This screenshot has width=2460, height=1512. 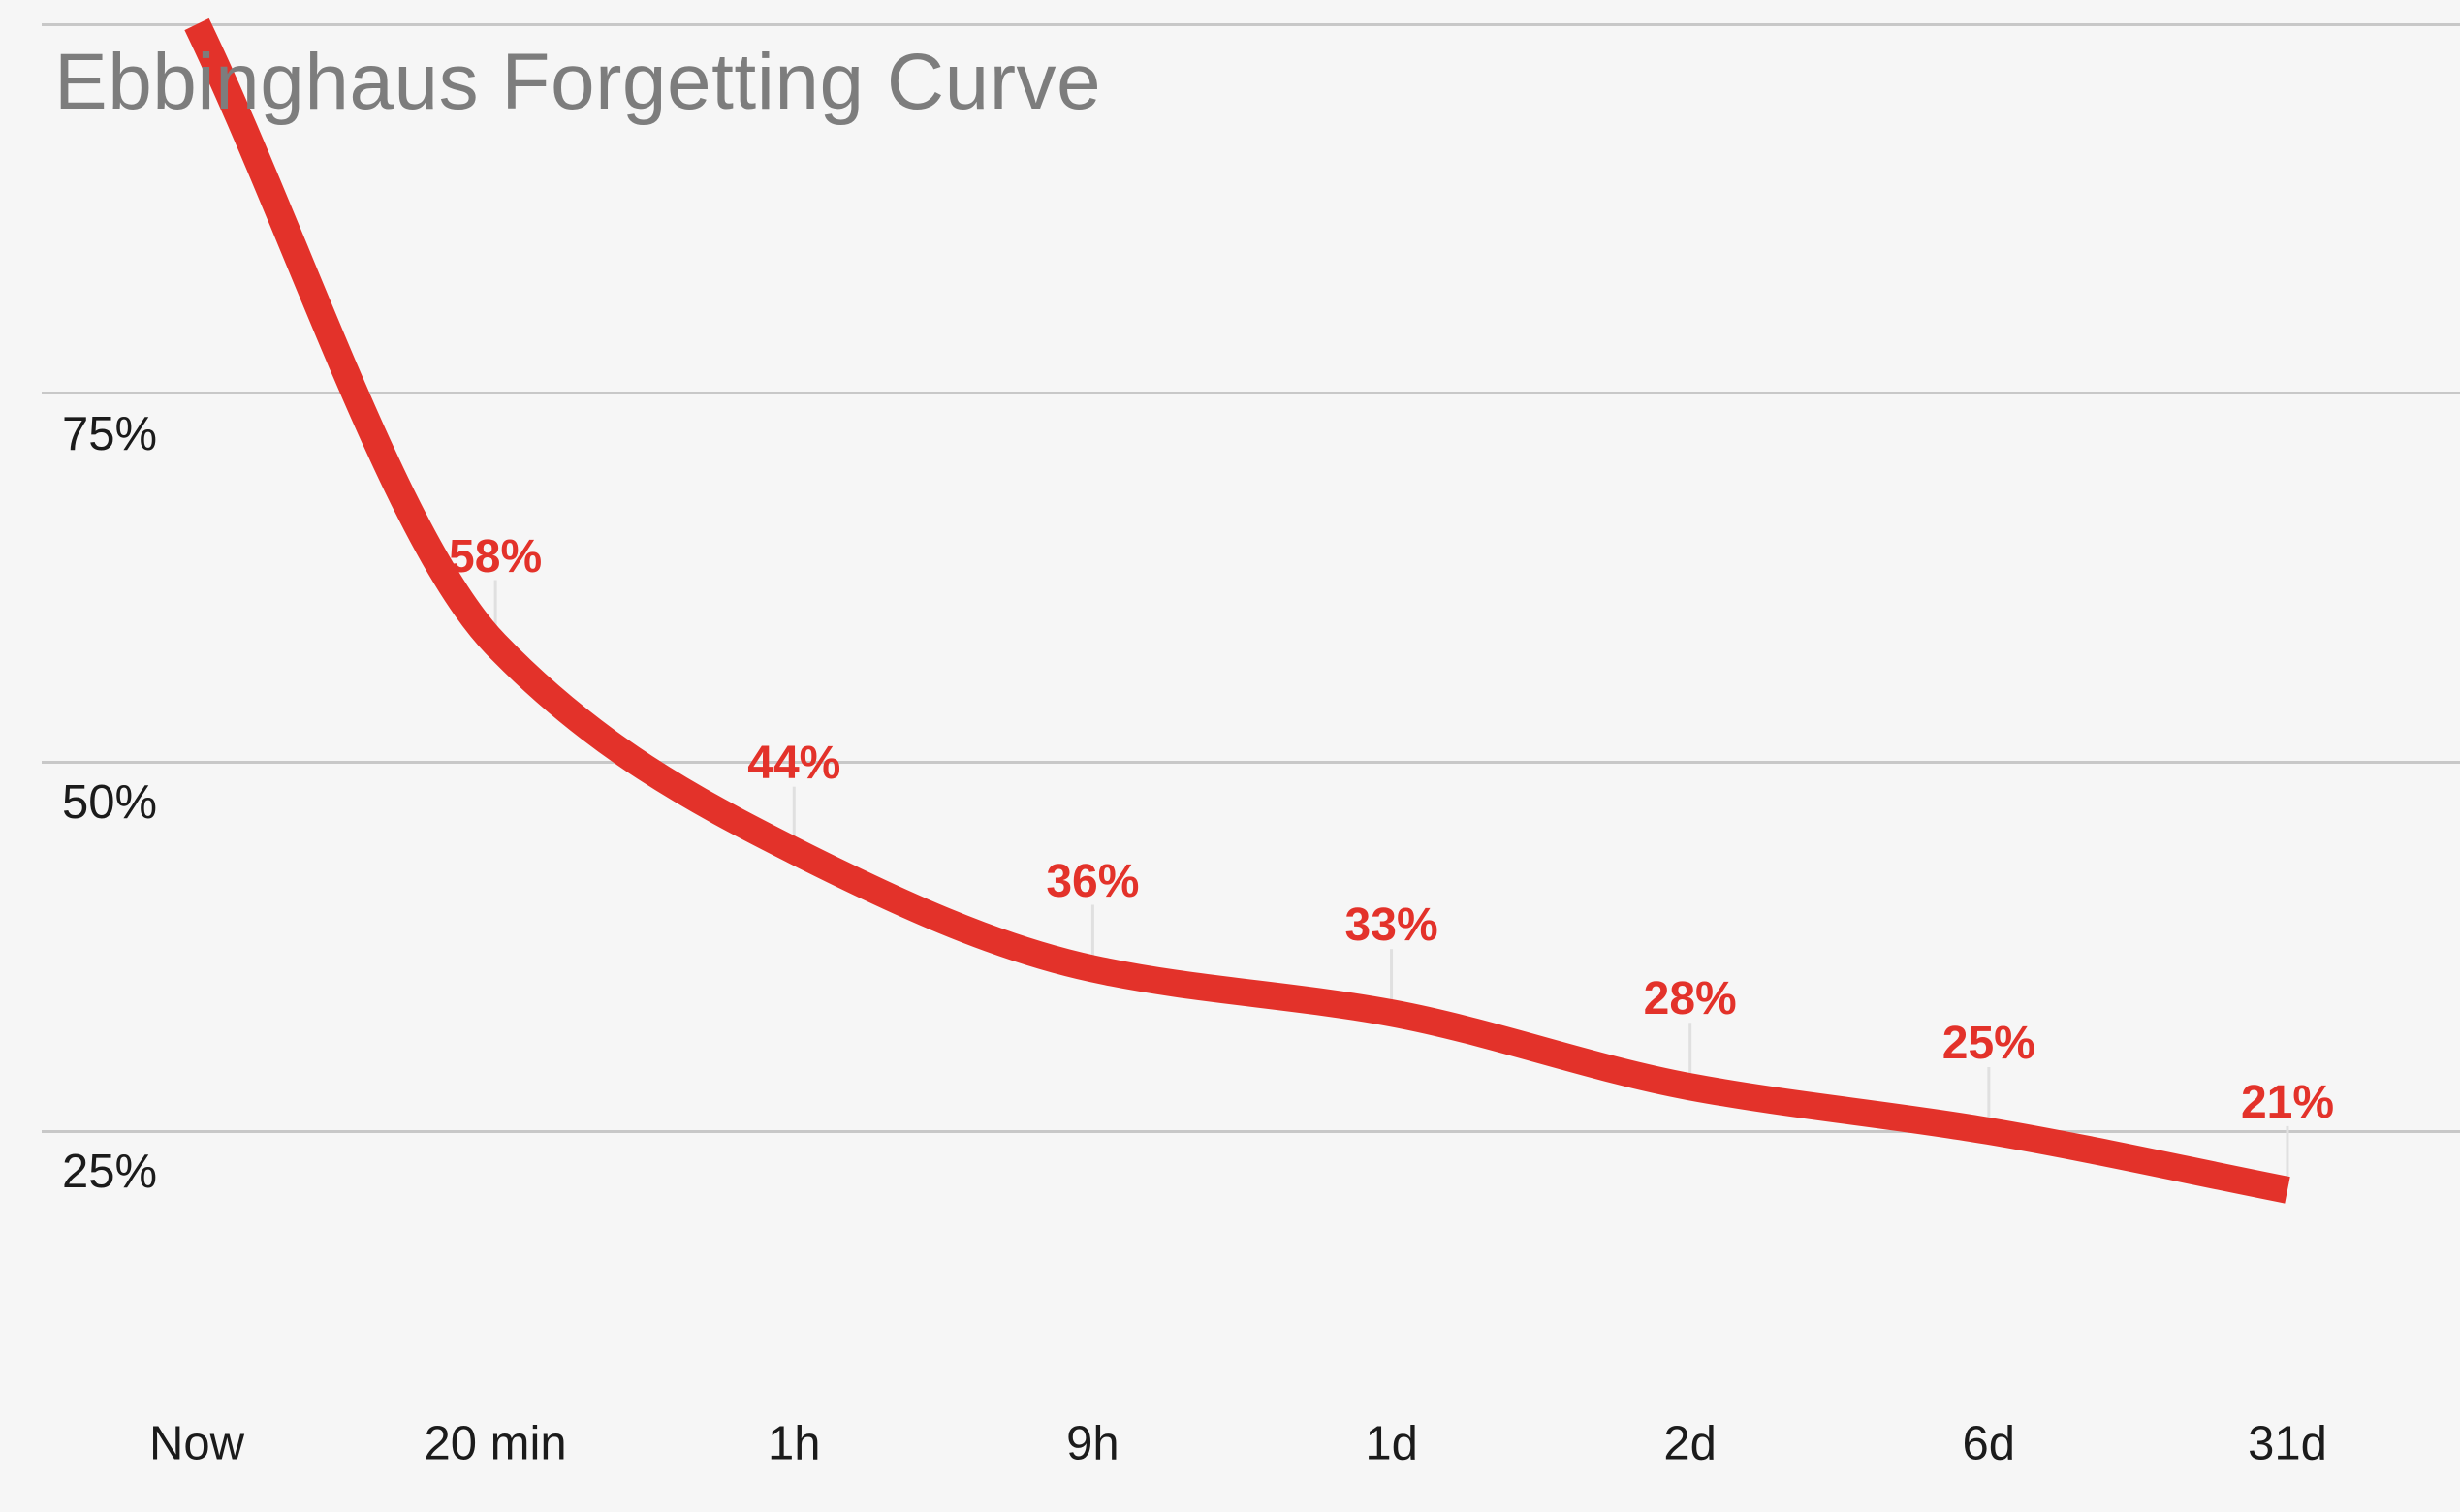 I want to click on data-label-9h: 36%, so click(x=1093, y=881).